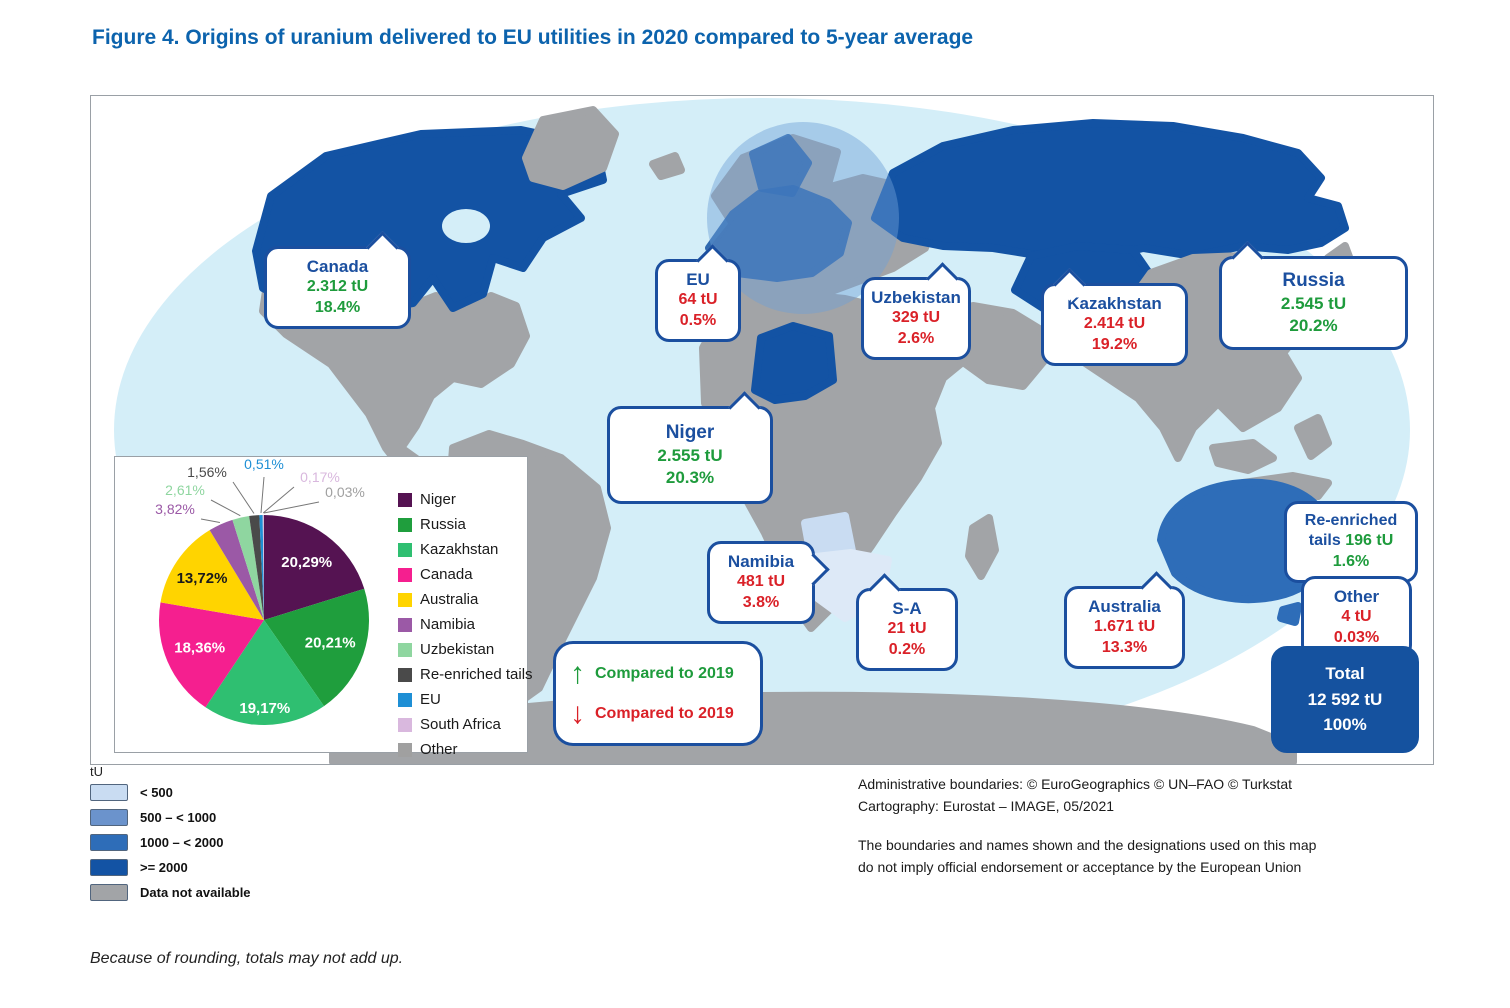 The width and height of the screenshot is (1510, 1008). I want to click on trend-down-label: Compared to 2019, so click(664, 713).